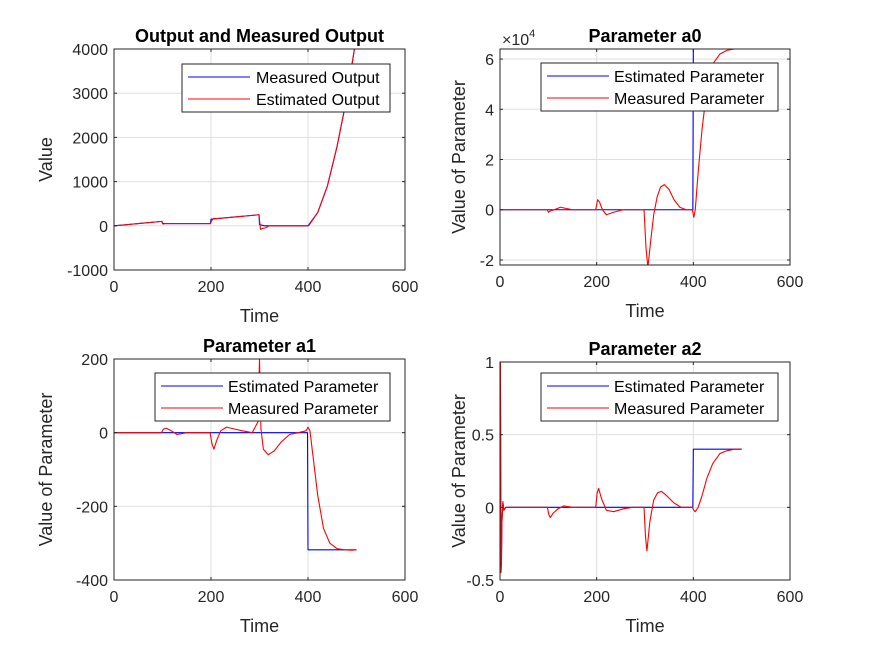 The height and width of the screenshot is (656, 875). I want to click on chart1-axes-frame, so click(259, 159).